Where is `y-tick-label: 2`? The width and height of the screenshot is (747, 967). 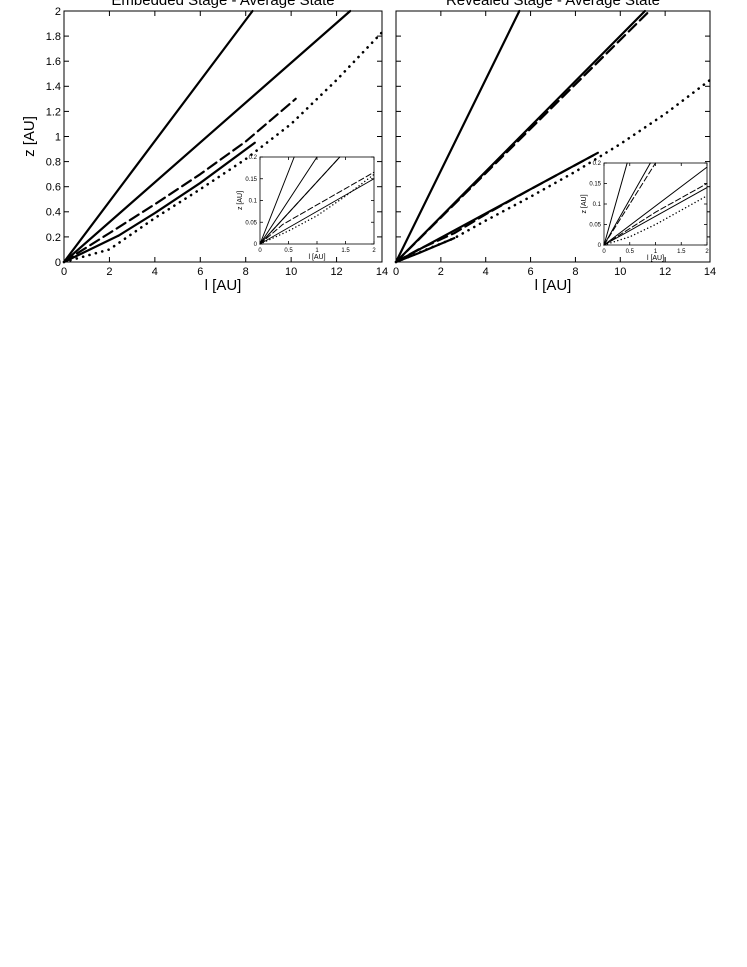 y-tick-label: 2 is located at coordinates (58, 12).